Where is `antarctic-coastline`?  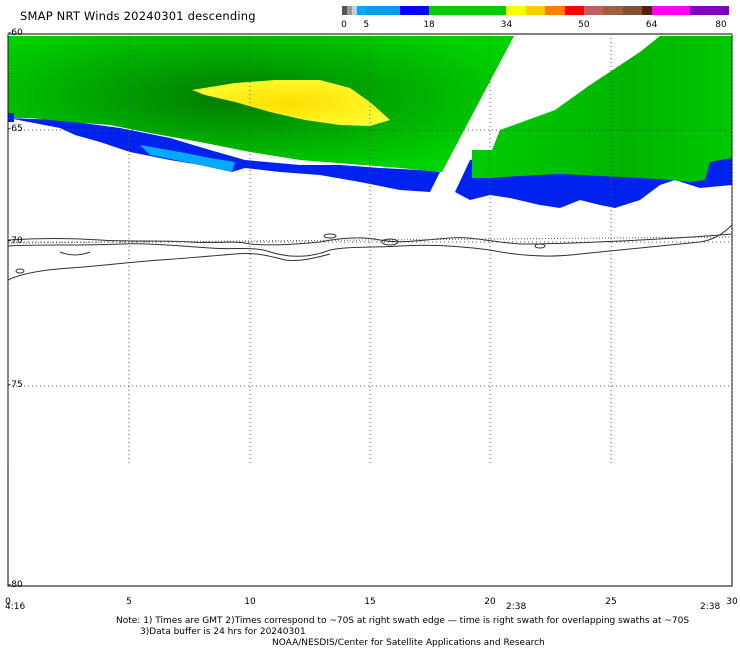 antarctic-coastline is located at coordinates (370, 252).